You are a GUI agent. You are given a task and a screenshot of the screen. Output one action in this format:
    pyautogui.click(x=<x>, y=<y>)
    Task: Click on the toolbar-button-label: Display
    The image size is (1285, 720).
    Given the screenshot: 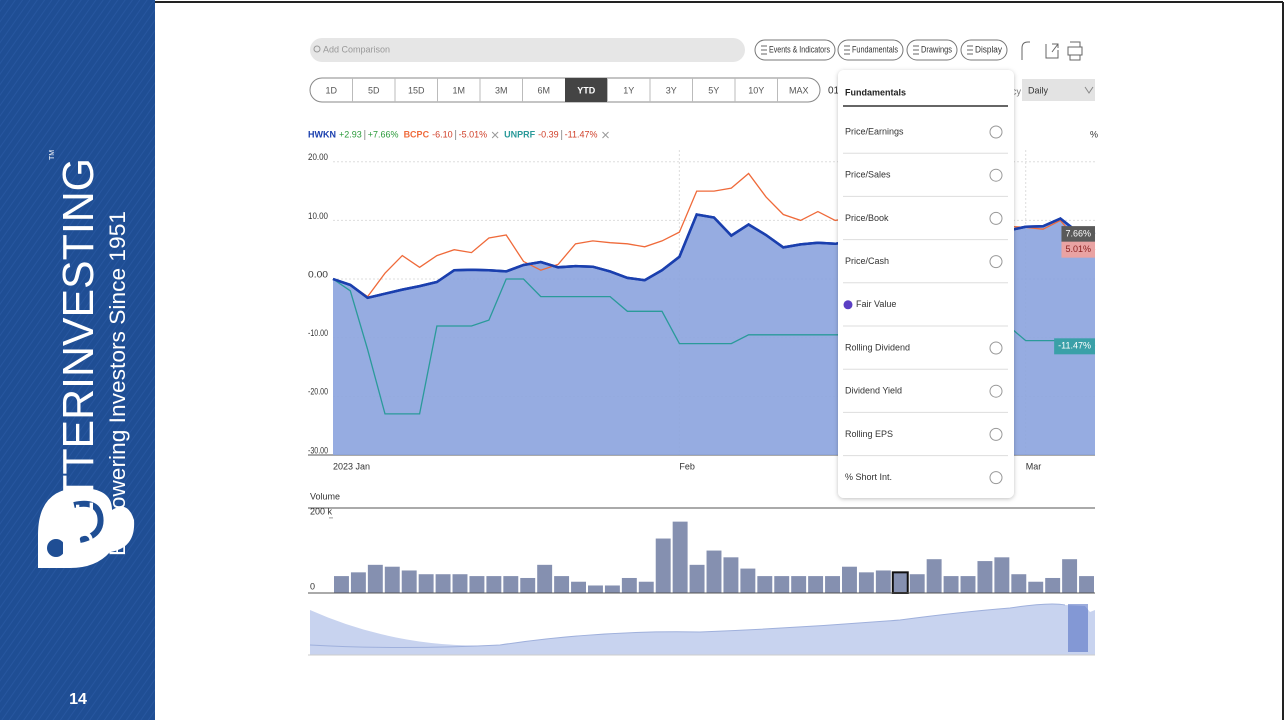 What is the action you would take?
    pyautogui.click(x=988, y=49)
    